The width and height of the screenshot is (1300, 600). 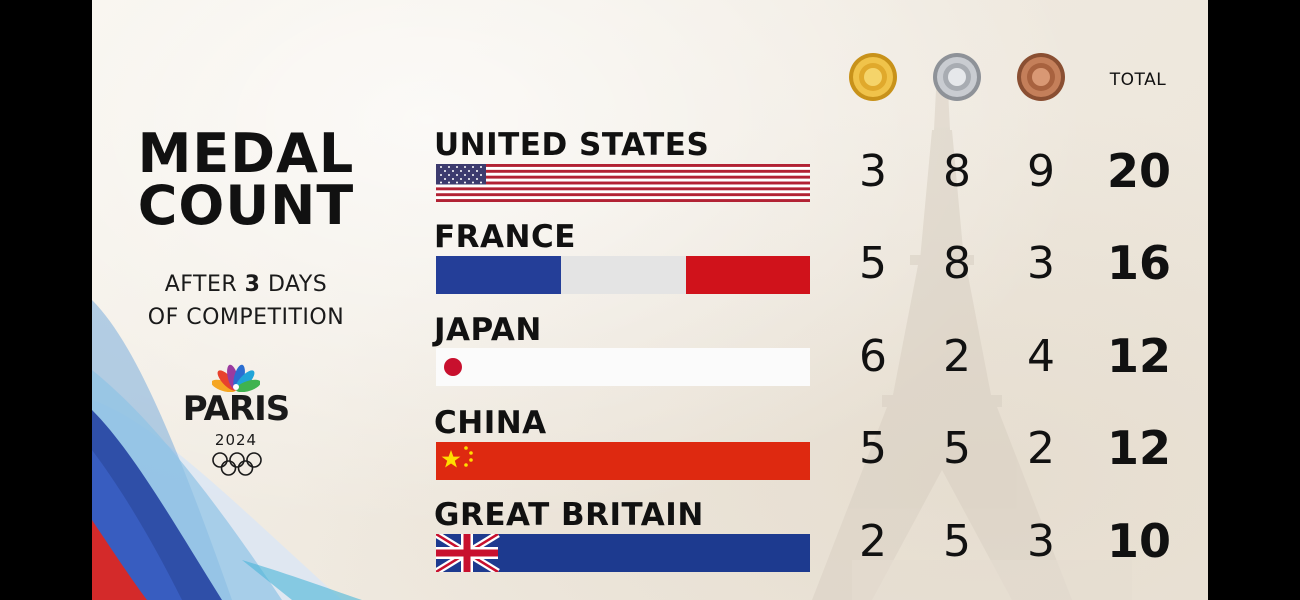 I want to click on country-name: JAPAN, so click(x=488, y=330).